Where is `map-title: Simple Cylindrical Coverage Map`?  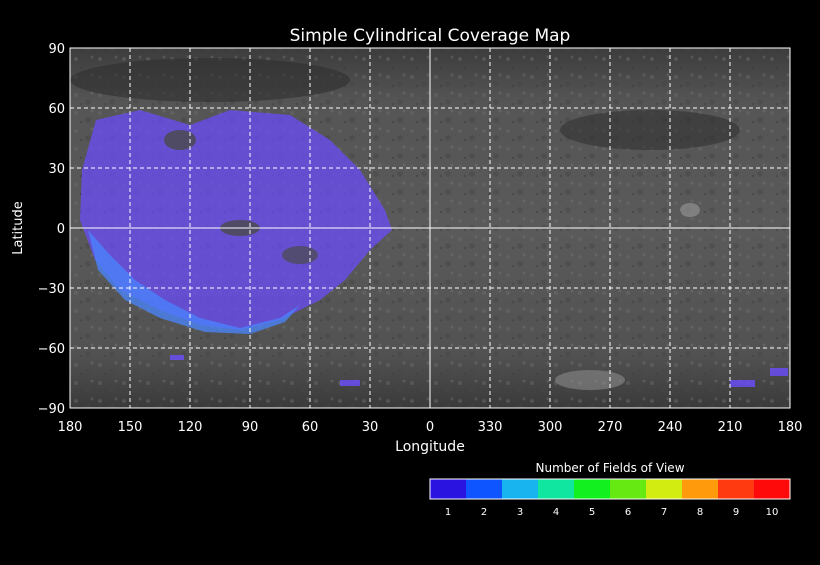
map-title: Simple Cylindrical Coverage Map is located at coordinates (430, 36).